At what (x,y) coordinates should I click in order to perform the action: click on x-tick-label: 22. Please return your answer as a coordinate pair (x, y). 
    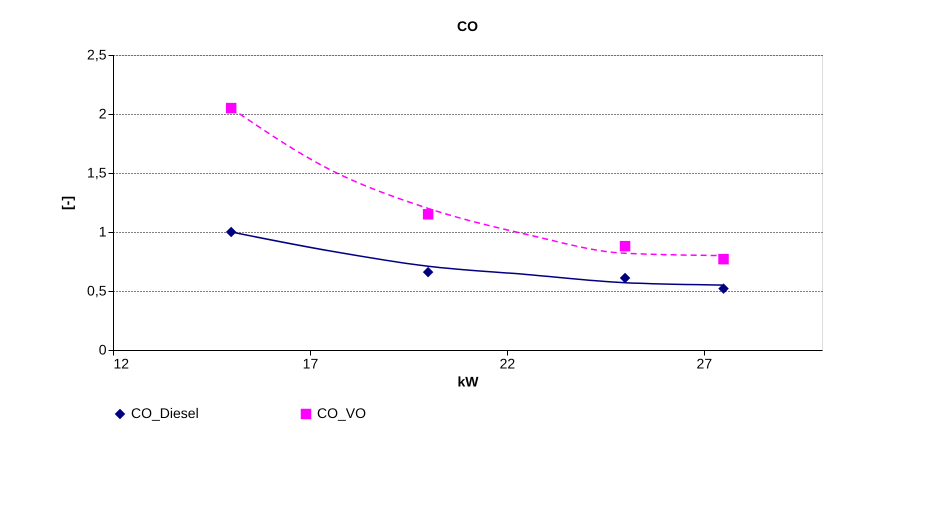
    Looking at the image, I should click on (508, 364).